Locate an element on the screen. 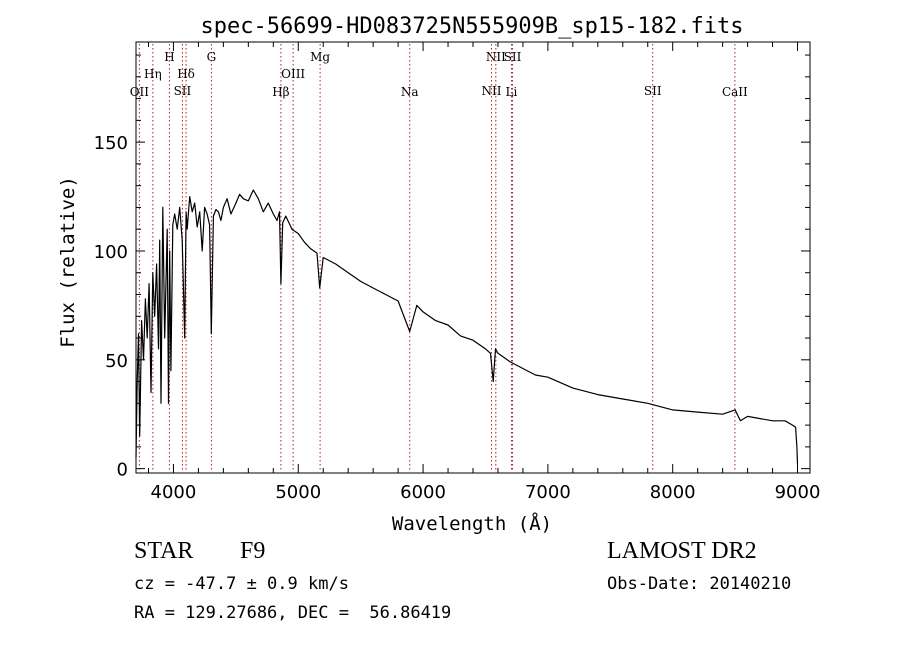  x-tick-label: 7000 is located at coordinates (548, 492).